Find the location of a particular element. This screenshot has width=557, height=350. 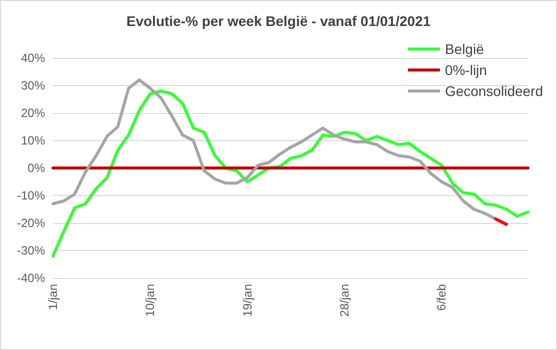

x-tick-label: 10/jan is located at coordinates (150, 300).